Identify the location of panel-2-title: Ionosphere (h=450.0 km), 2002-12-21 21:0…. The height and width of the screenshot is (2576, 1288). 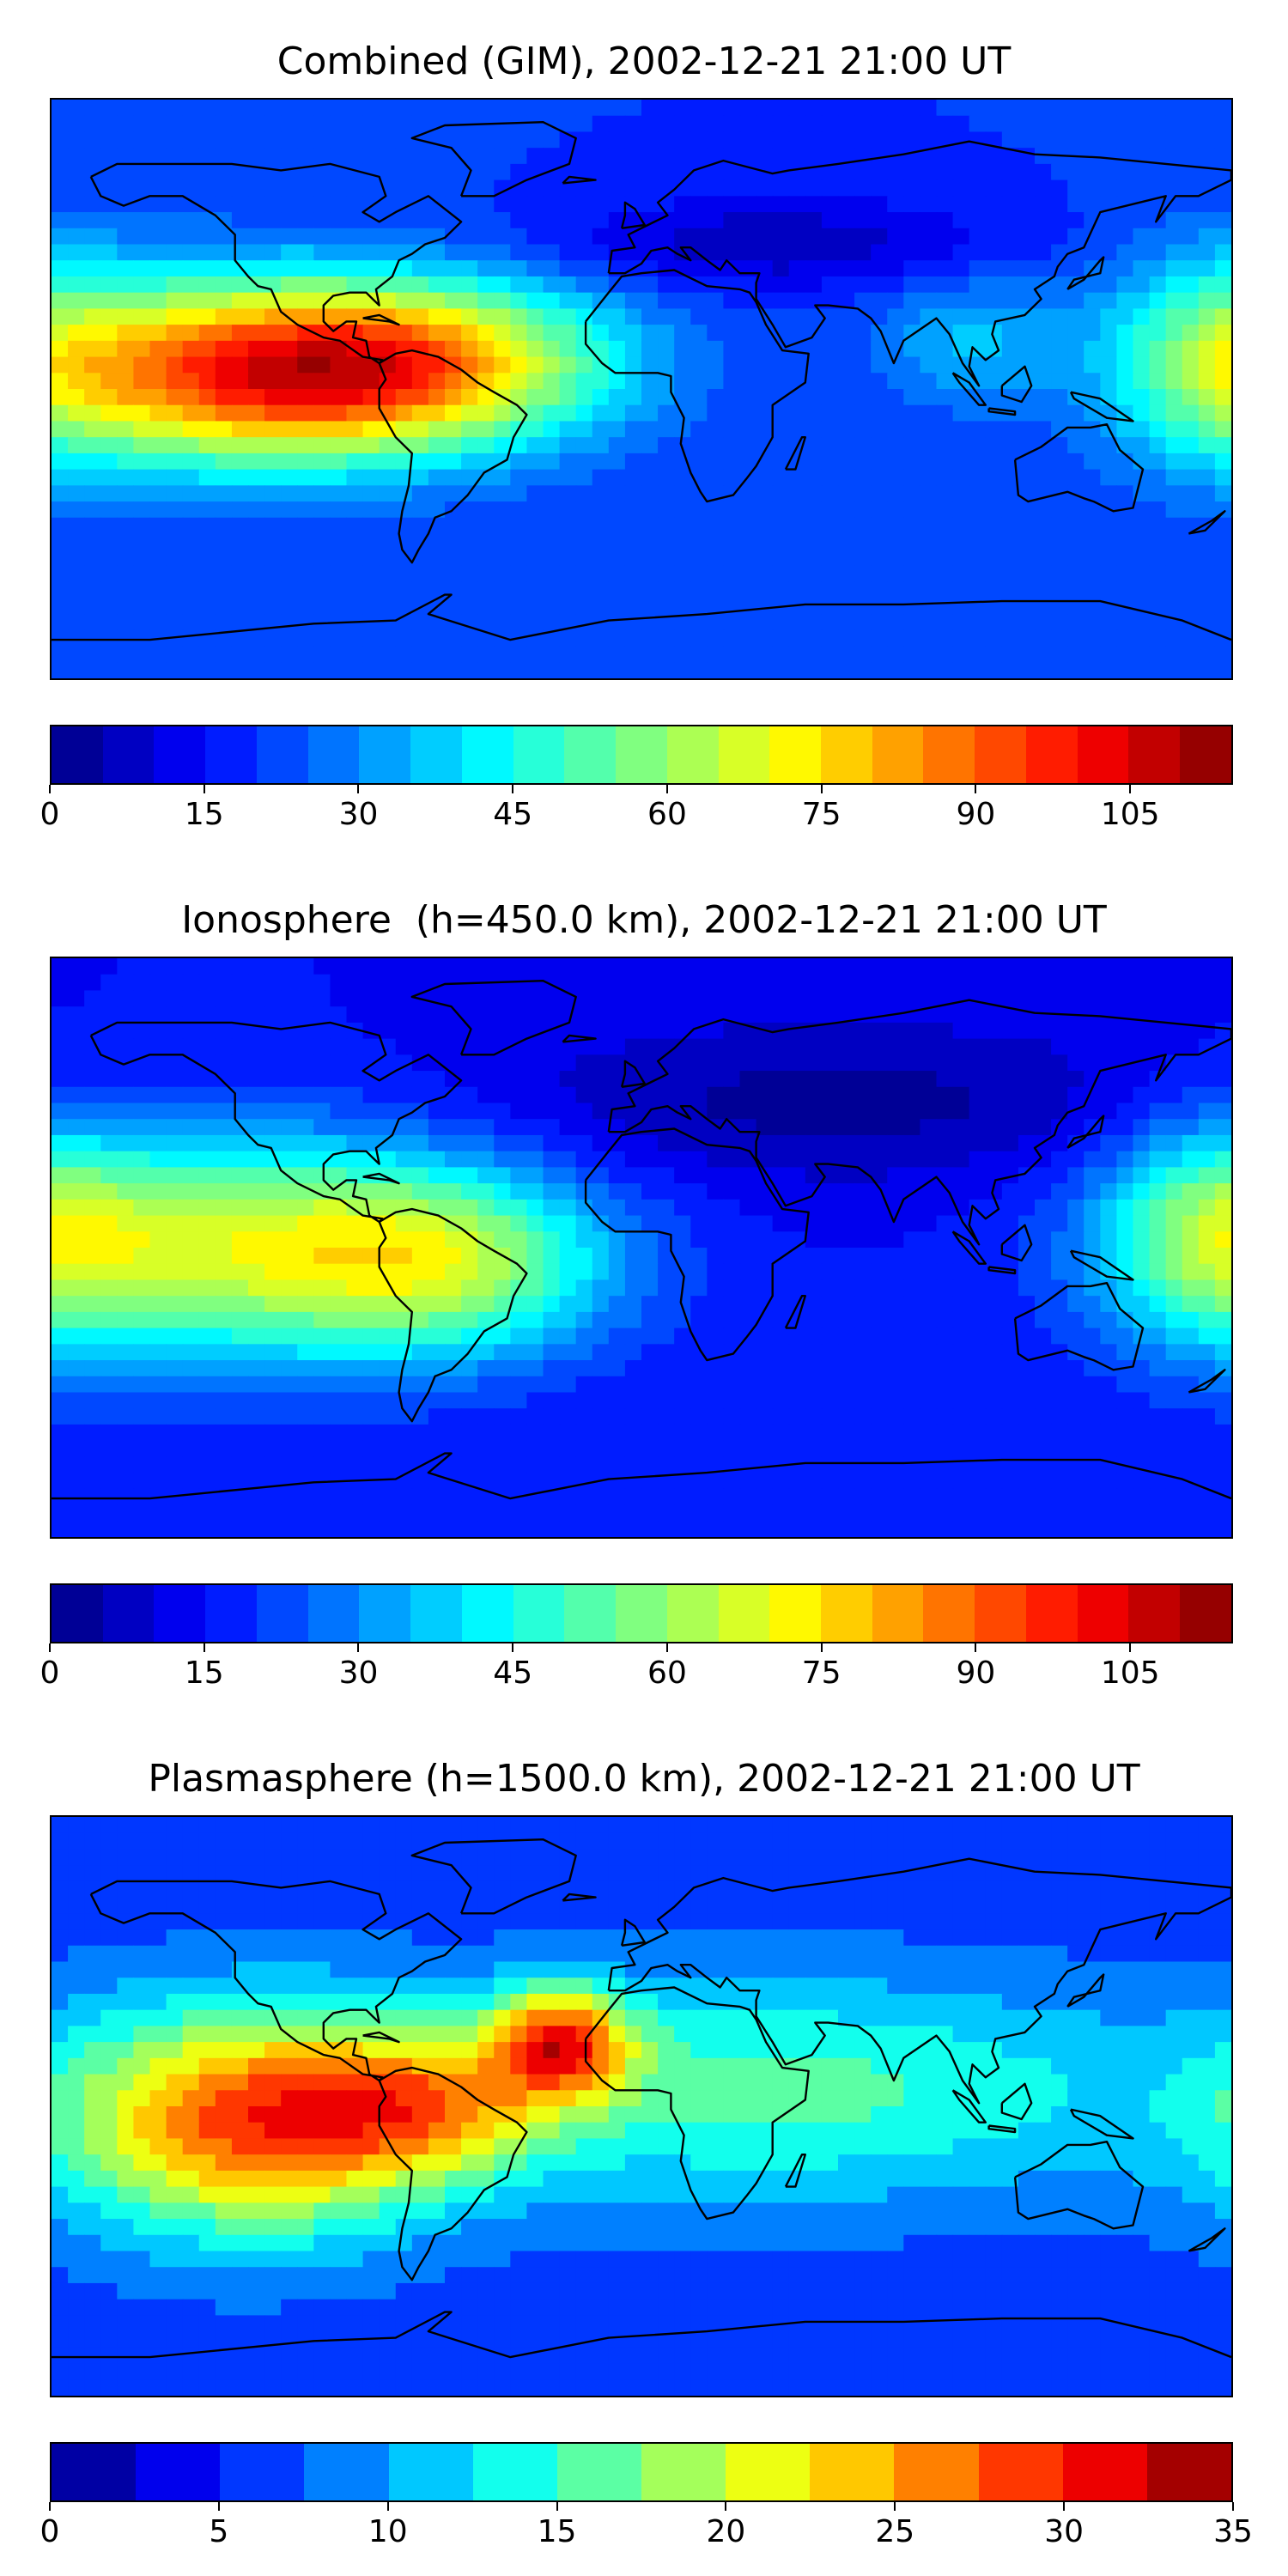
(644, 920).